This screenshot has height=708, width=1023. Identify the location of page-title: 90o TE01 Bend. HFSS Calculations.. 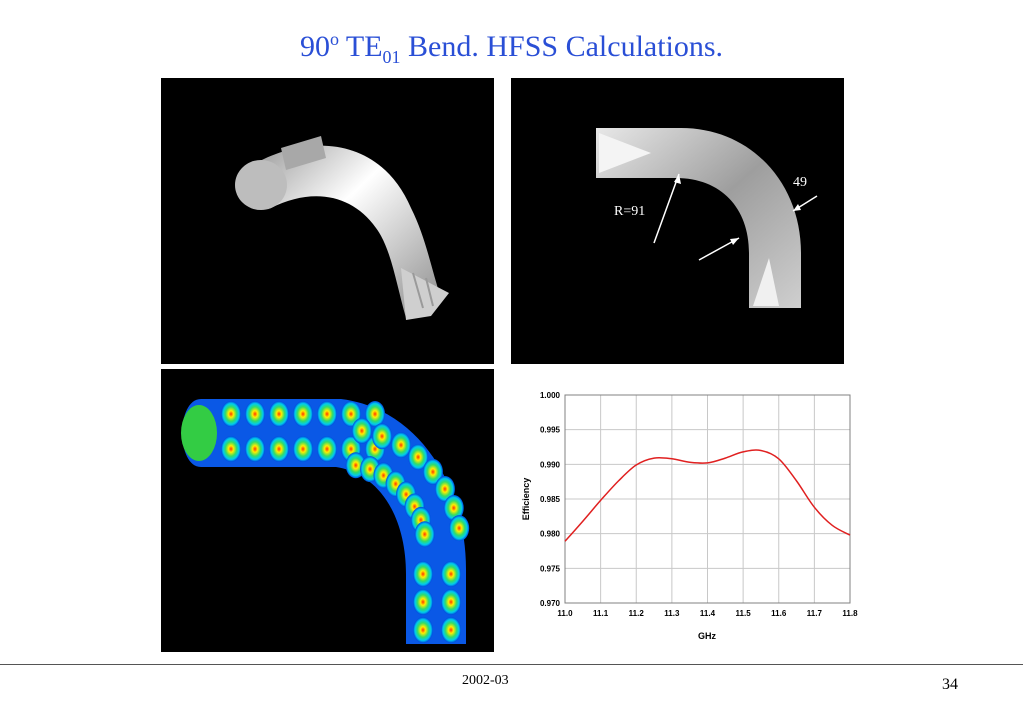
(511, 48).